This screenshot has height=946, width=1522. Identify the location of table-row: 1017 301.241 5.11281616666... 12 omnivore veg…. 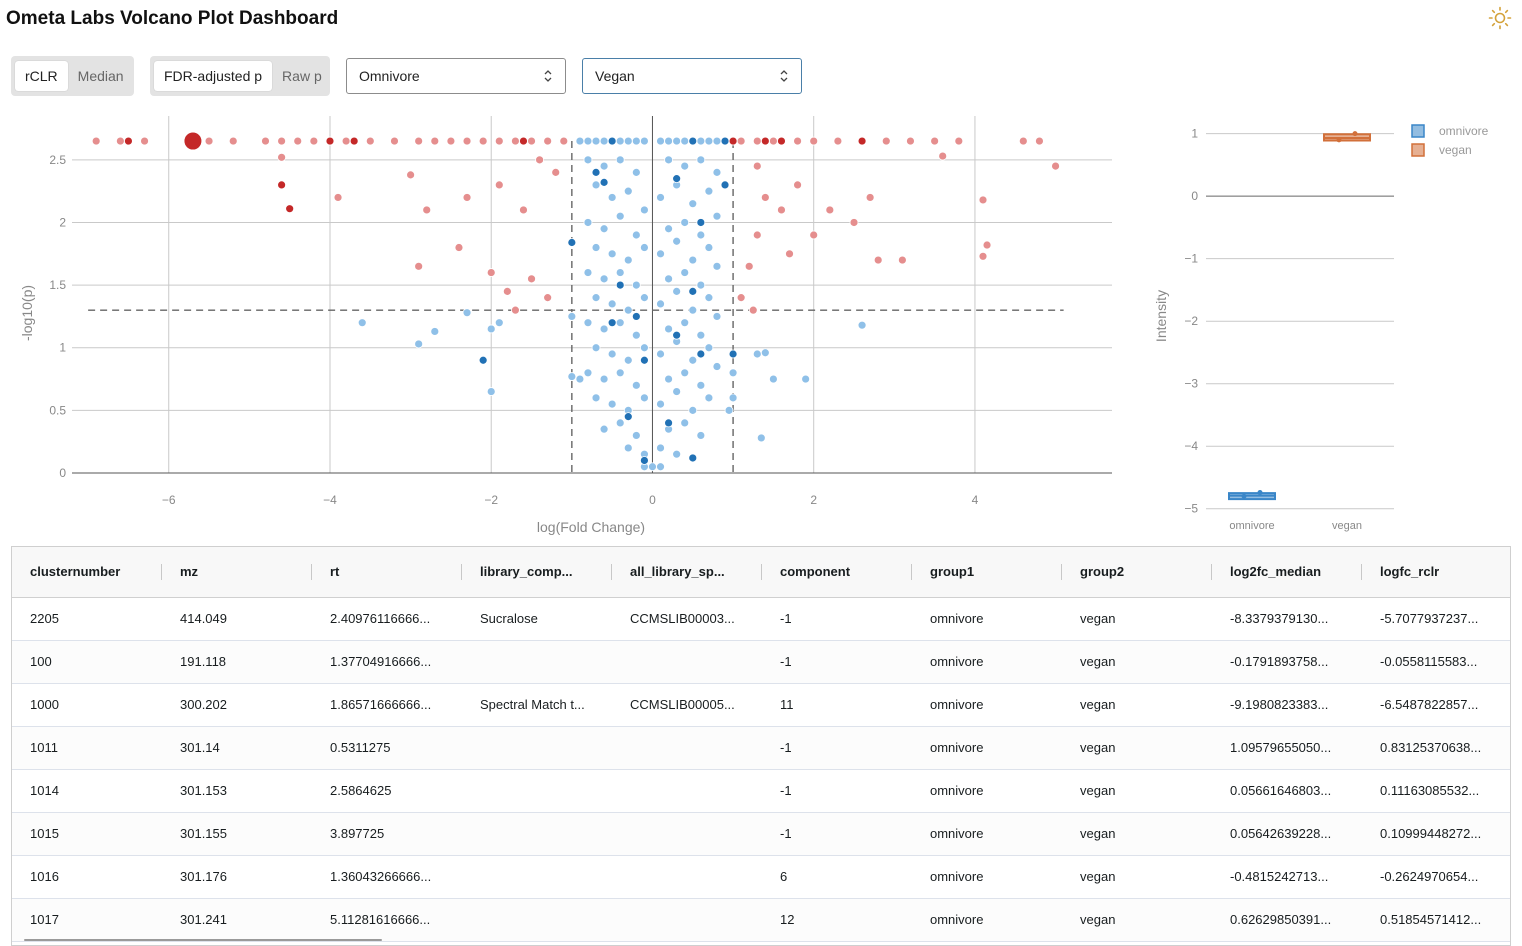
(761, 920).